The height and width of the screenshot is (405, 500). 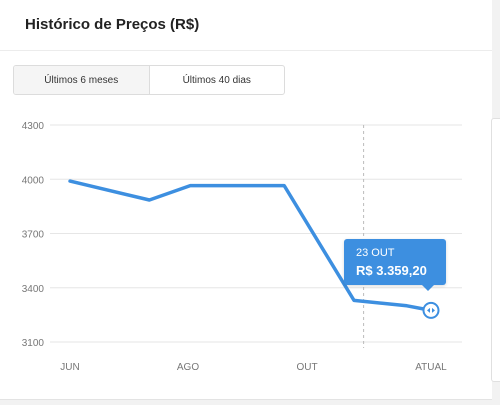 I want to click on card-header: Histórico de Preços (R$), so click(x=246, y=25).